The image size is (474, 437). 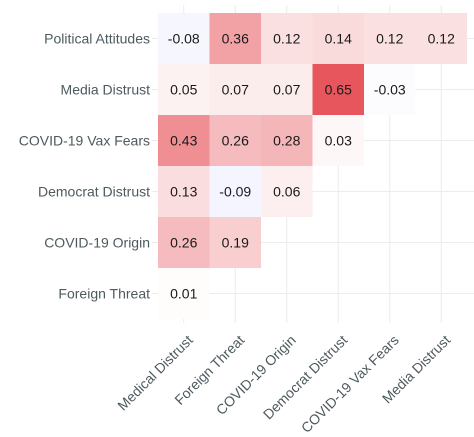 I want to click on cell-value-label: 0.05, so click(x=183, y=90).